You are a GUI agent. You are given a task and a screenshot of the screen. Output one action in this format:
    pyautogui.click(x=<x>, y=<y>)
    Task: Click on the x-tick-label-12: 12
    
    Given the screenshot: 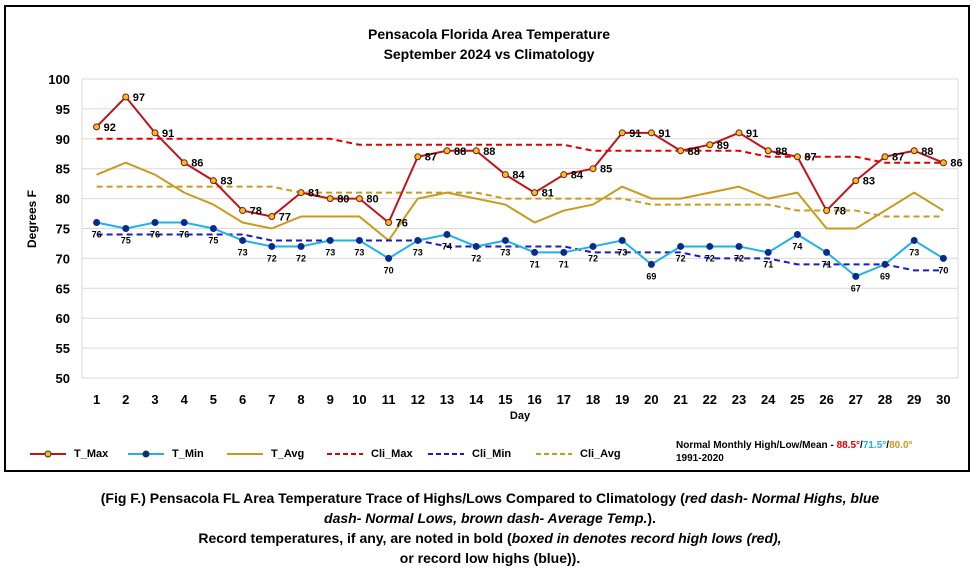 What is the action you would take?
    pyautogui.click(x=418, y=399)
    